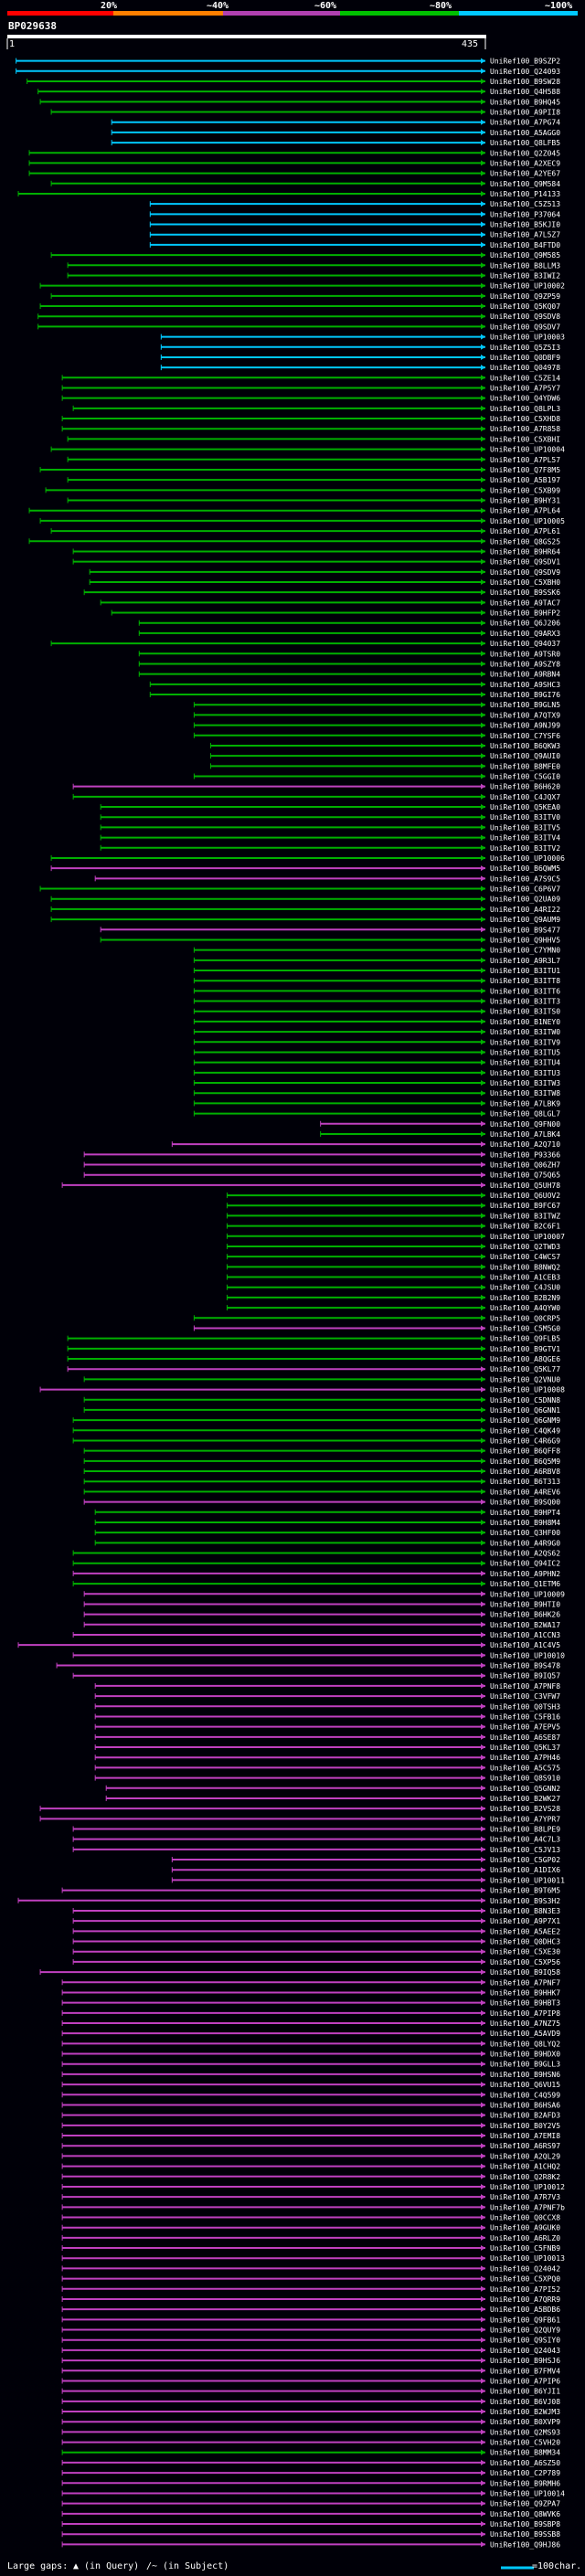  I want to click on hit-label: UniRef100_A7R858, so click(525, 429).